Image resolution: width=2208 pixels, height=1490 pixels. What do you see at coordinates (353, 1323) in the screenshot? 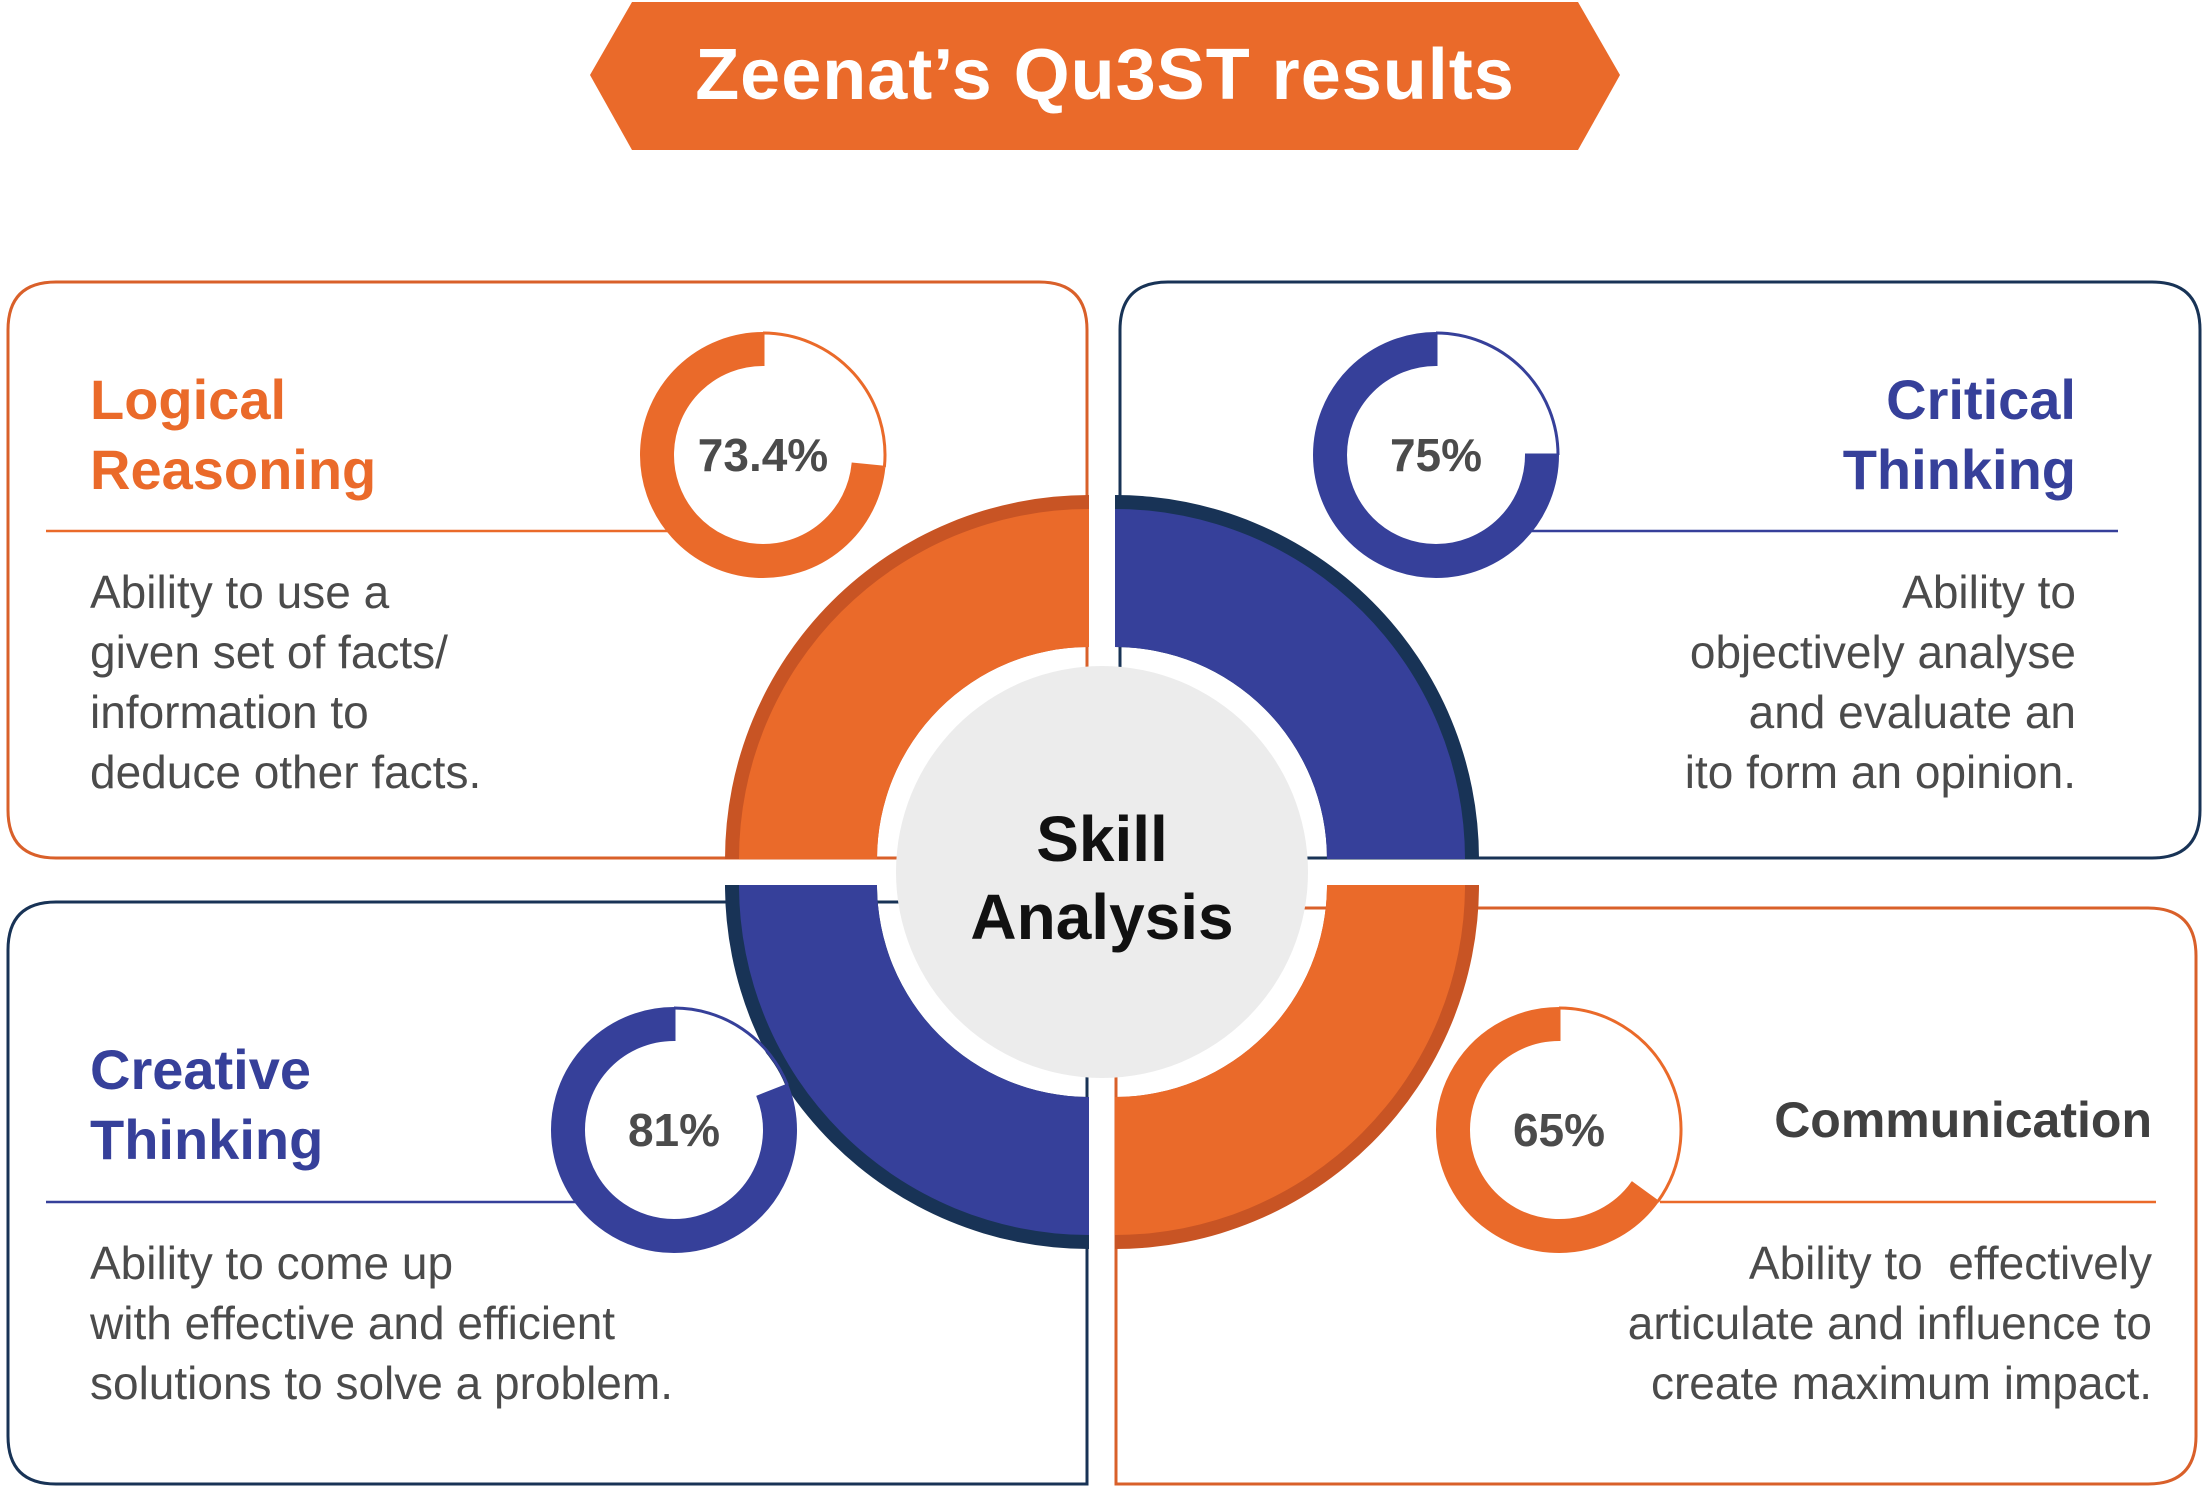
I see `description-line: with effective and efficient` at bounding box center [353, 1323].